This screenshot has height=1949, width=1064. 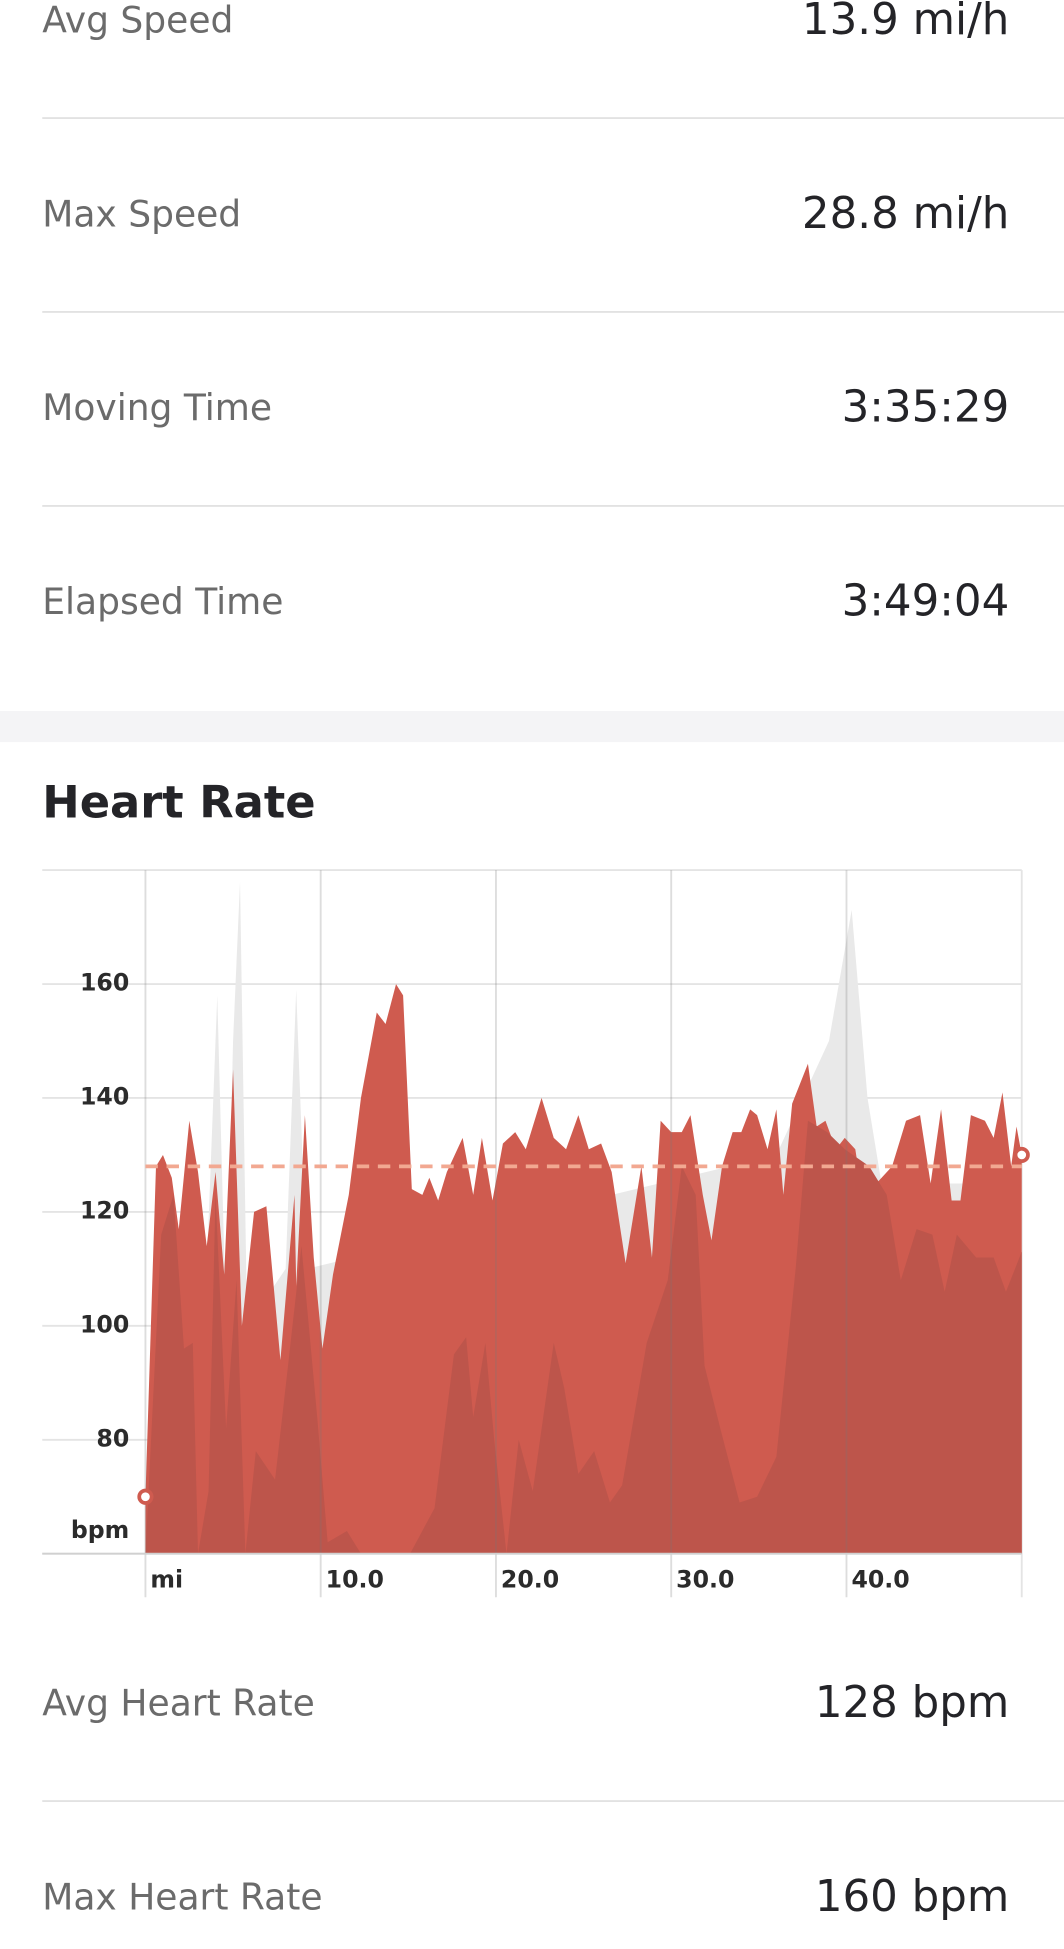 I want to click on chart-title: Heart Rate, so click(x=178, y=801).